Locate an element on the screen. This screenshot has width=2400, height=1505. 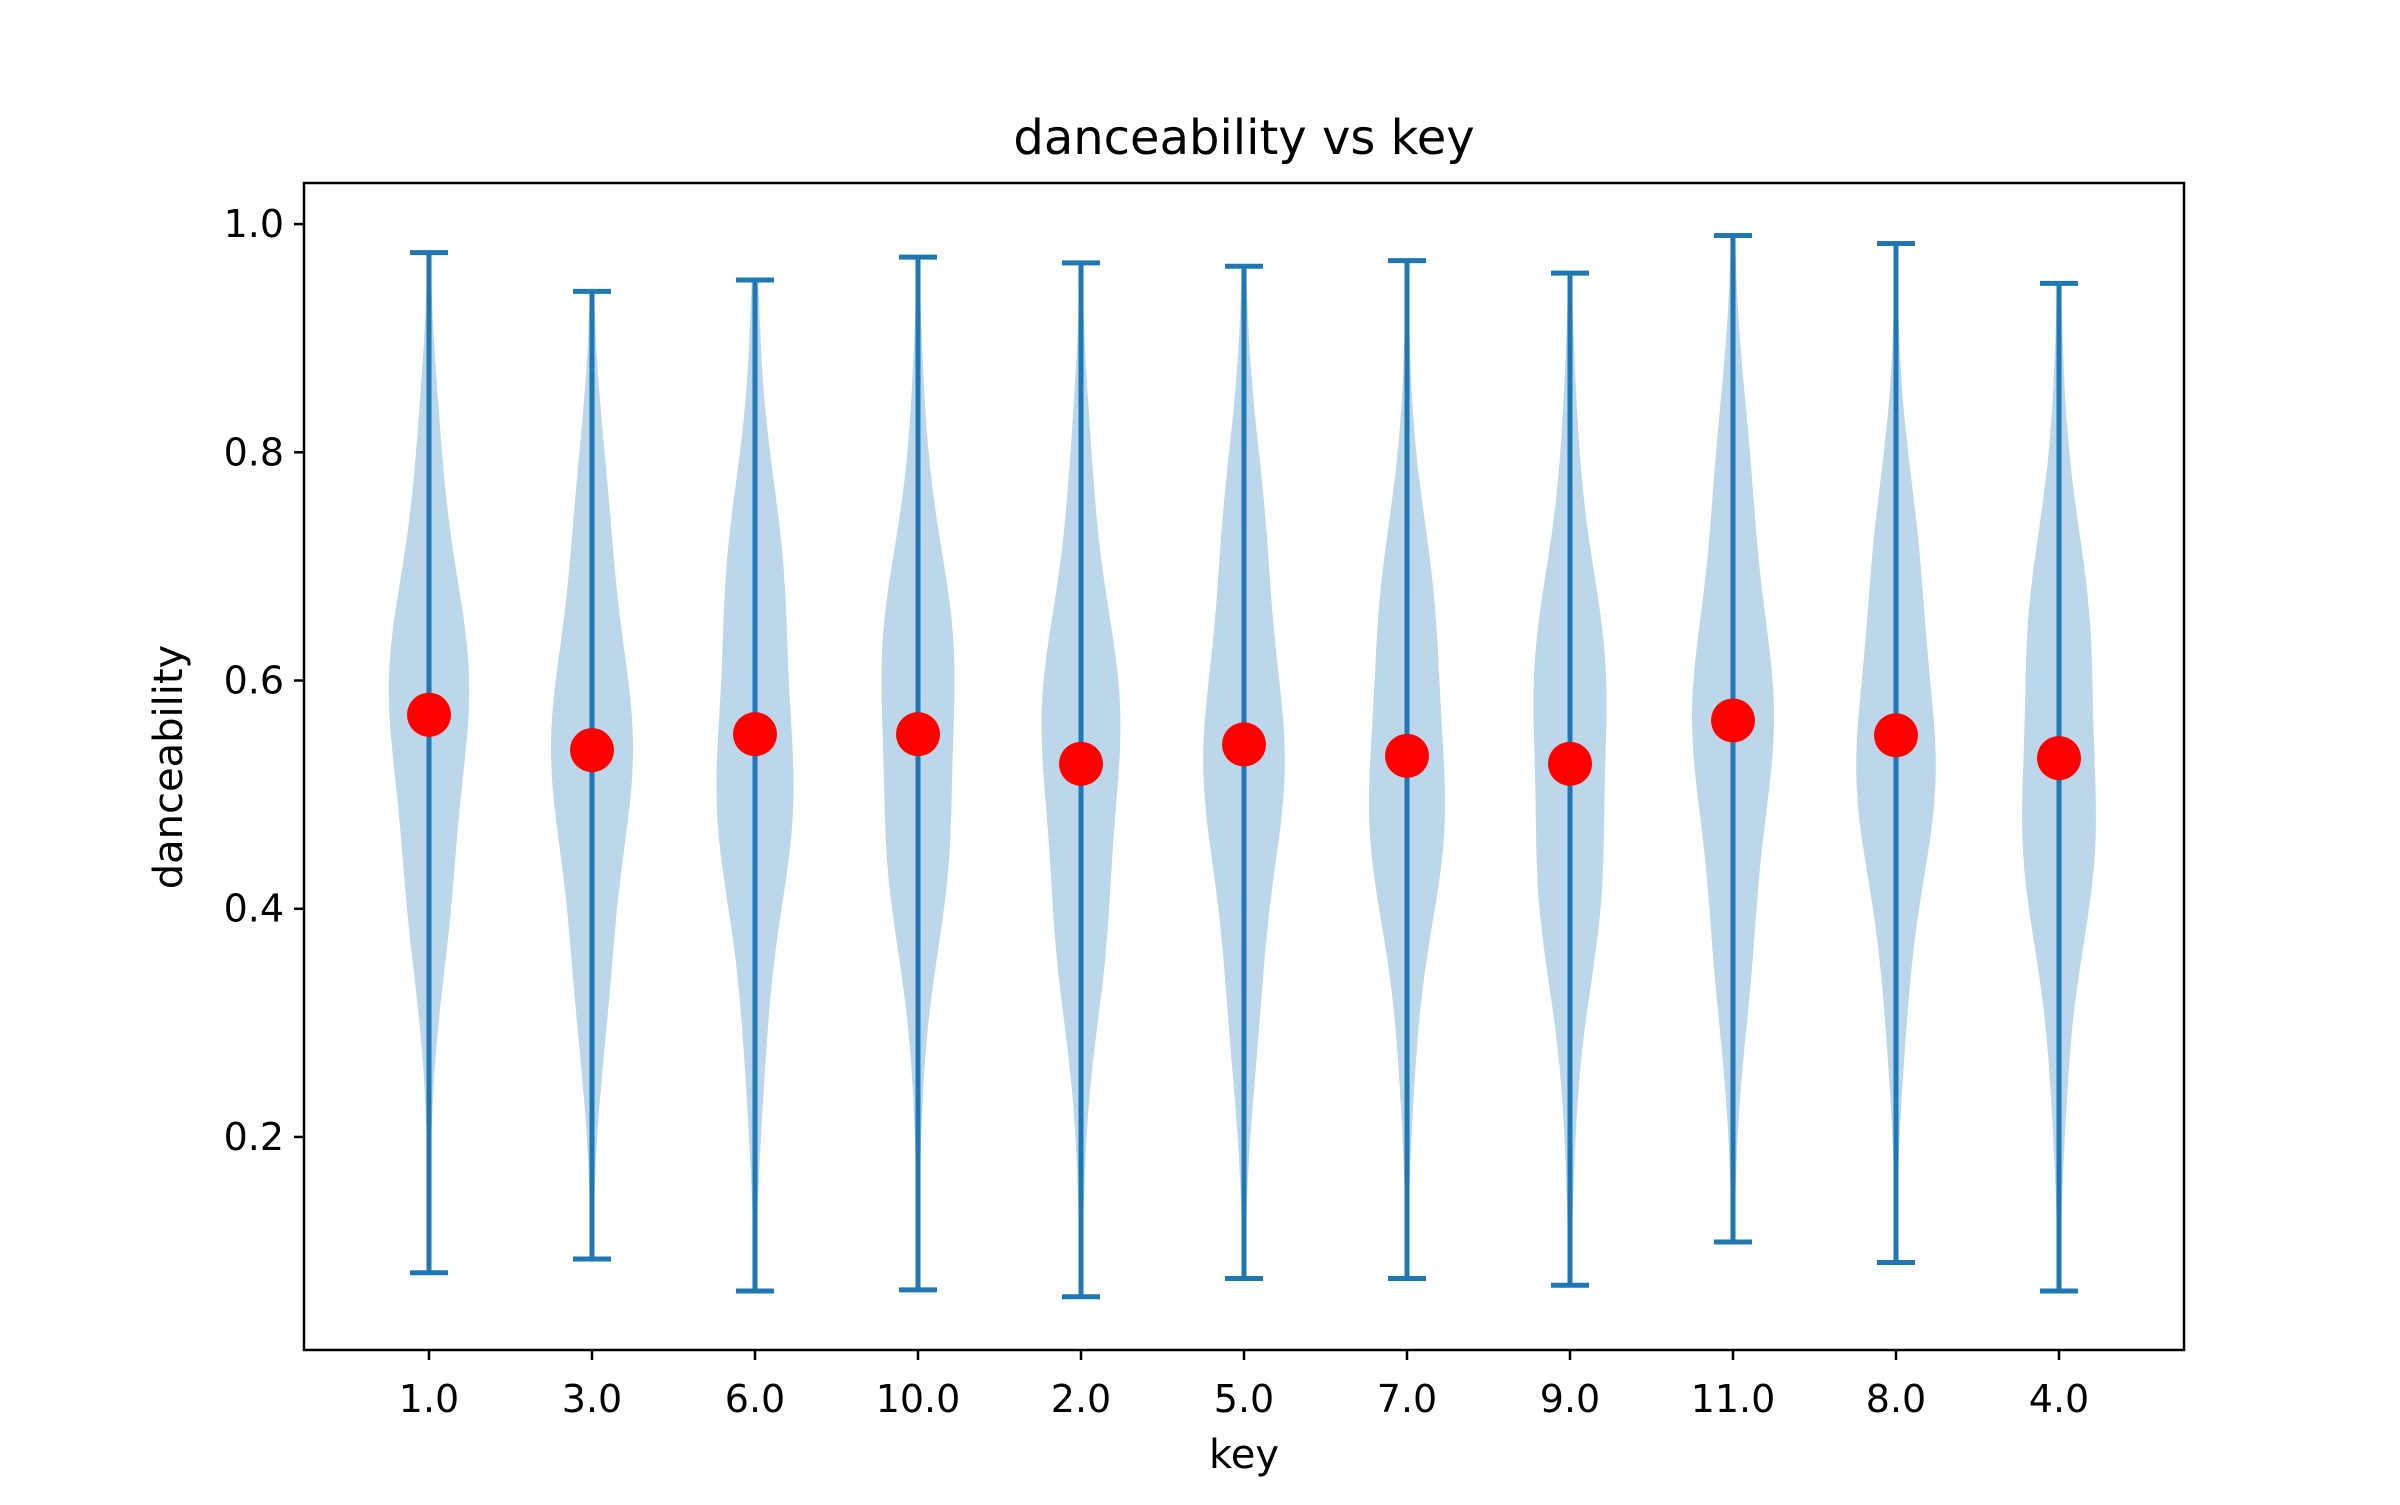
x-tick-label: 7.0 is located at coordinates (1407, 1399).